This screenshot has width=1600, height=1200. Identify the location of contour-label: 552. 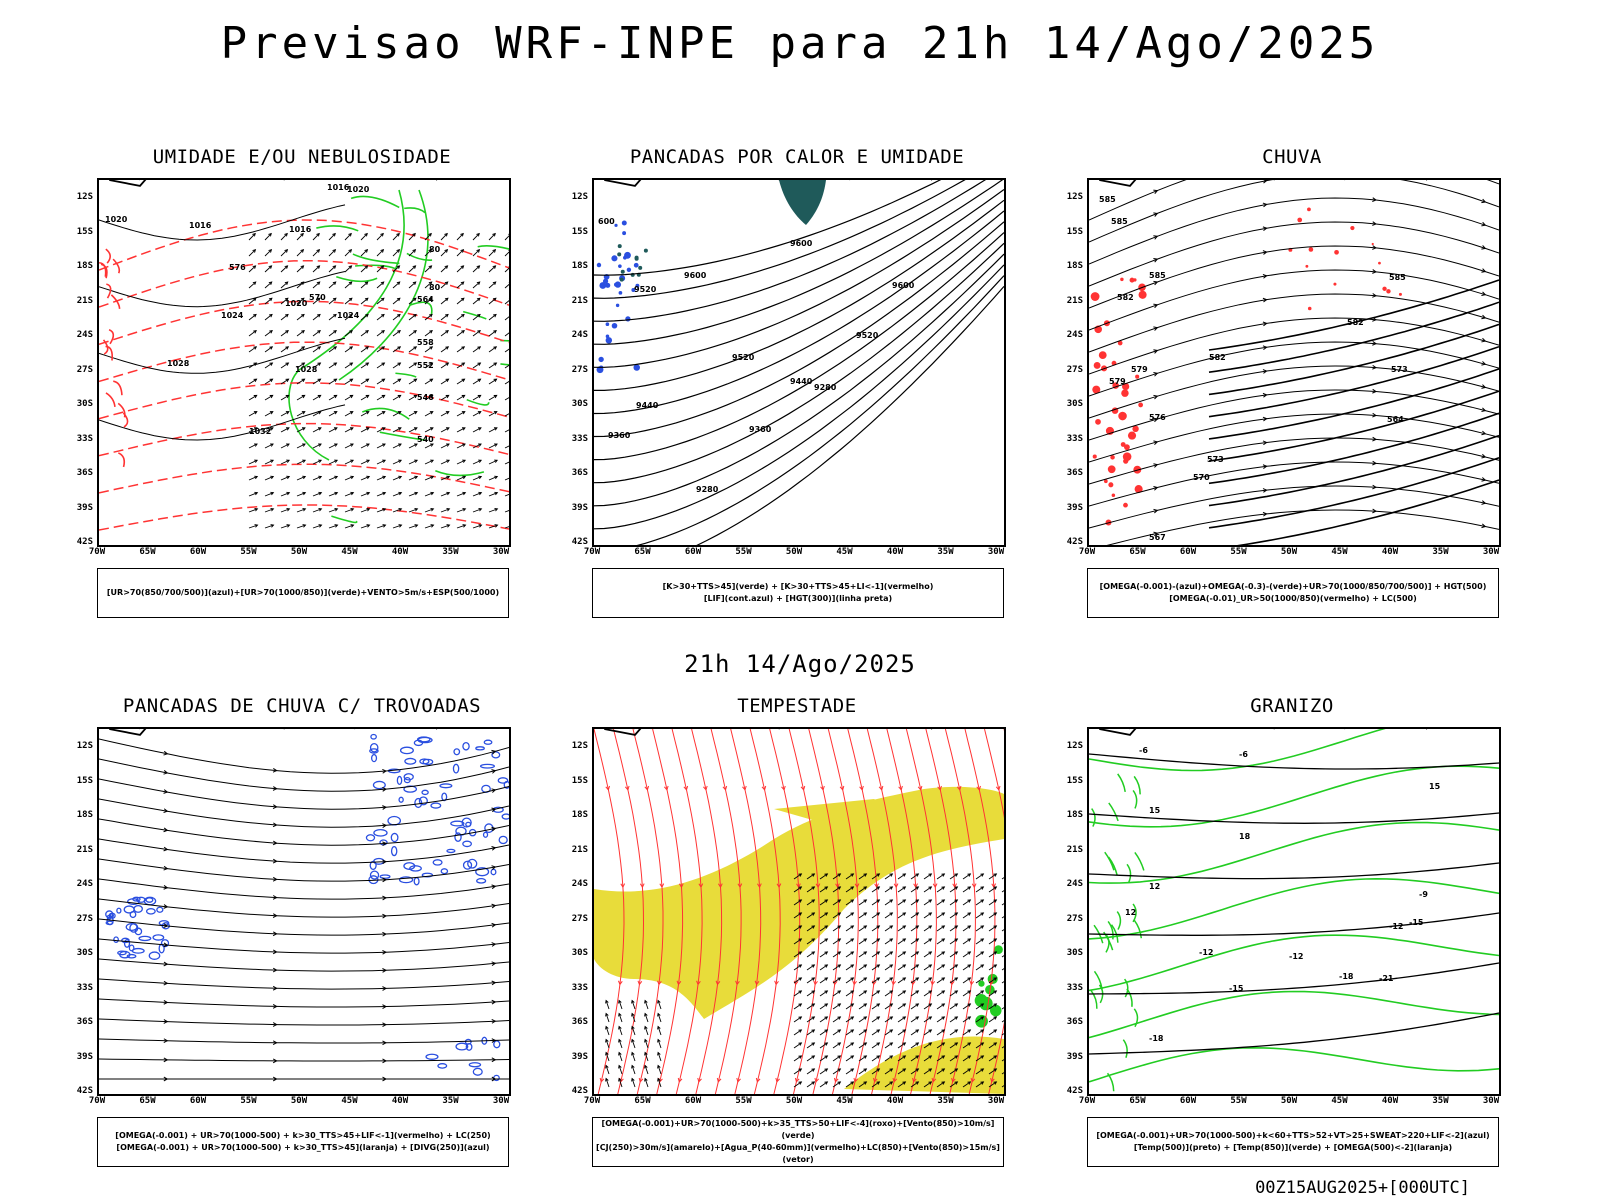
(425, 365).